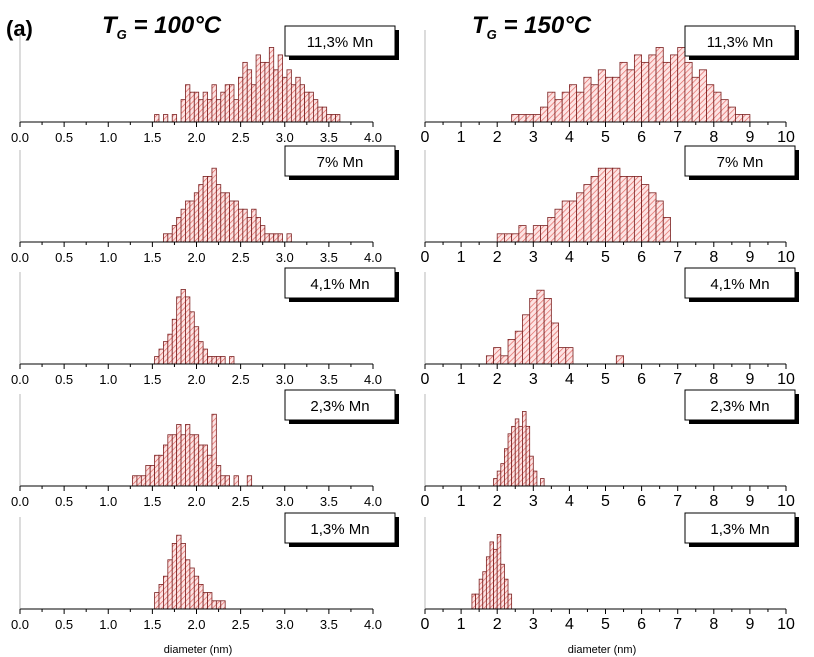  Describe the element at coordinates (677, 379) in the screenshot. I see `x-tick-label: 7` at that location.